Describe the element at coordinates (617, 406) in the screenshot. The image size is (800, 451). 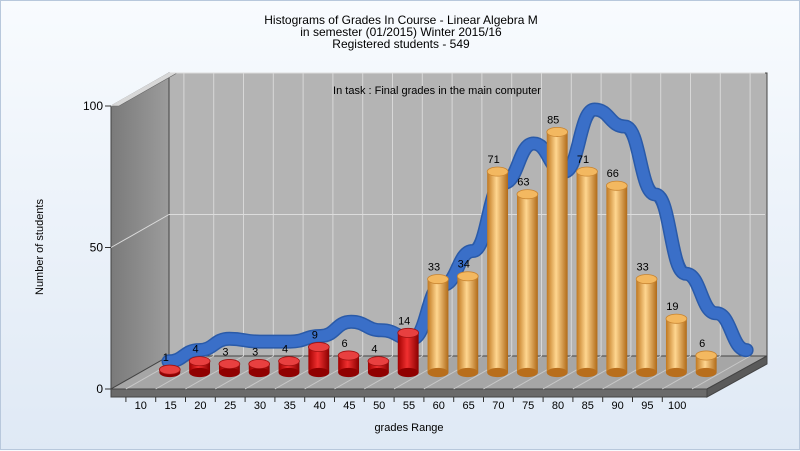
I see `x-tick-label-90: 90` at that location.